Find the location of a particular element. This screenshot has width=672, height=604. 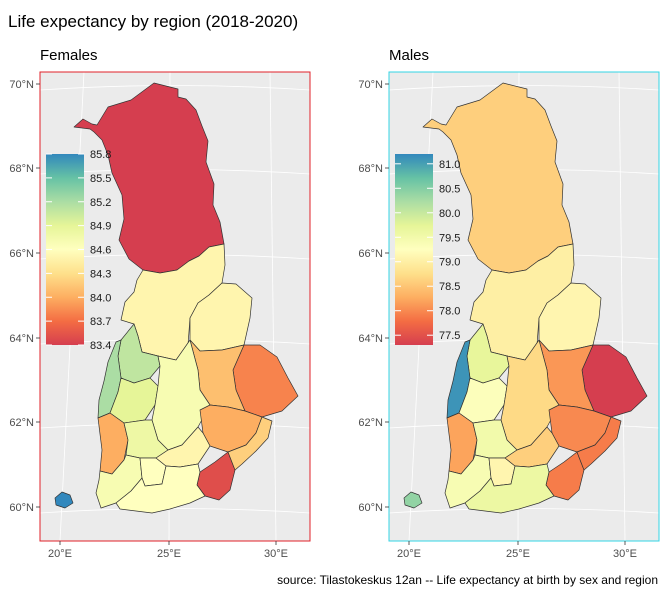

males-lon-tick-label: 20°E is located at coordinates (409, 554).